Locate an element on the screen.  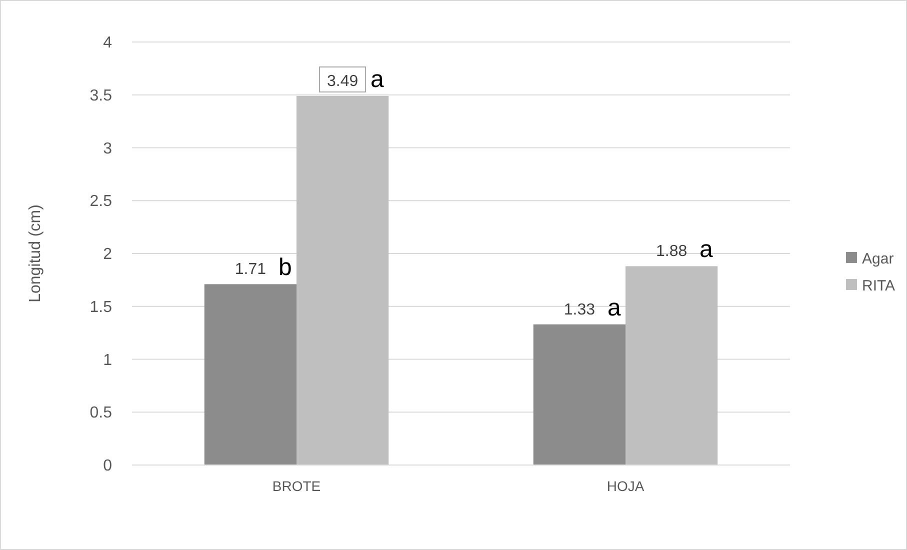
legend-label: Agar is located at coordinates (878, 259).